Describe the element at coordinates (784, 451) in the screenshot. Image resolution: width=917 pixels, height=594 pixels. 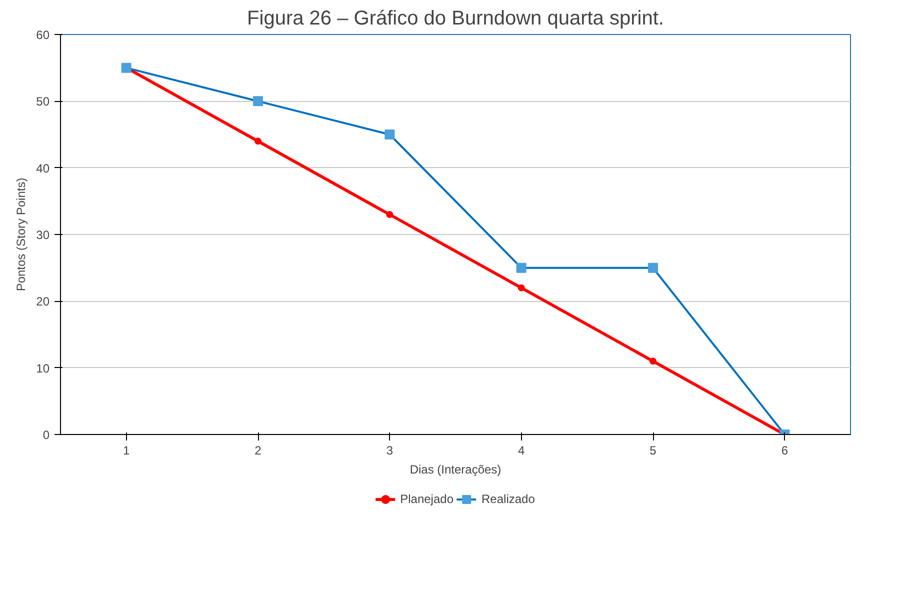
I see `x-tick-label: 6` at that location.